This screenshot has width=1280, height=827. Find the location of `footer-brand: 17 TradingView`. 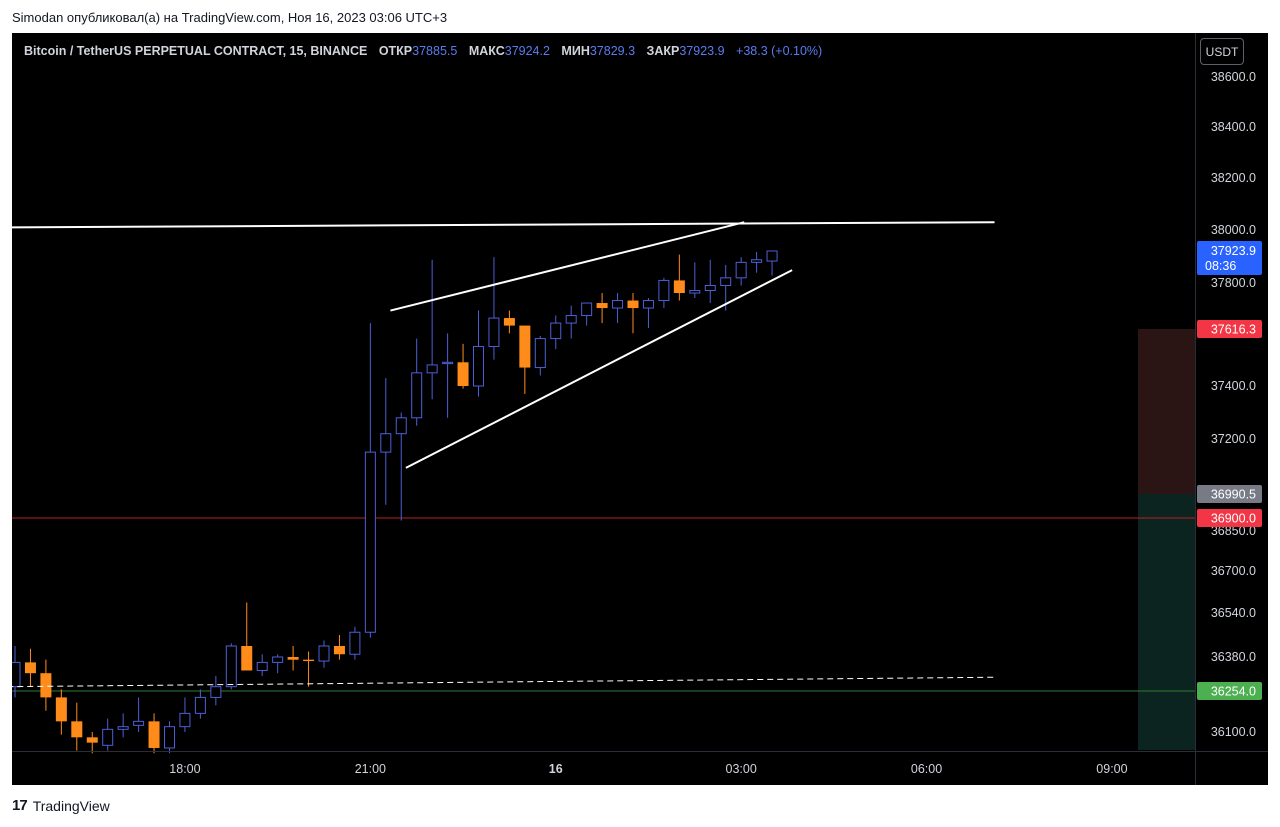

footer-brand: 17 TradingView is located at coordinates (61, 805).